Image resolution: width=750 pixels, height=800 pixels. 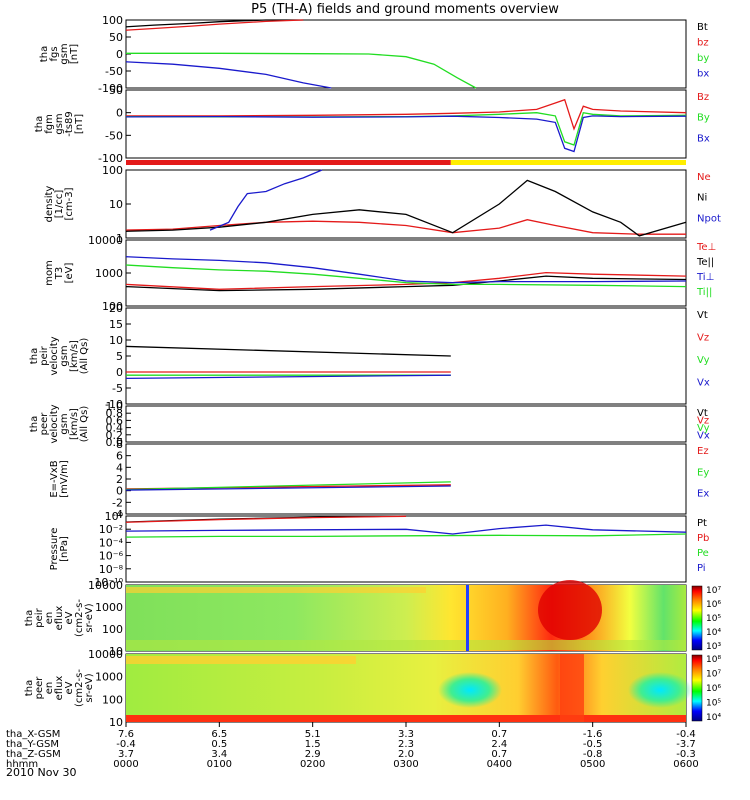 What do you see at coordinates (406, 744) in the screenshot?
I see `ephemeris-value: 2.3` at bounding box center [406, 744].